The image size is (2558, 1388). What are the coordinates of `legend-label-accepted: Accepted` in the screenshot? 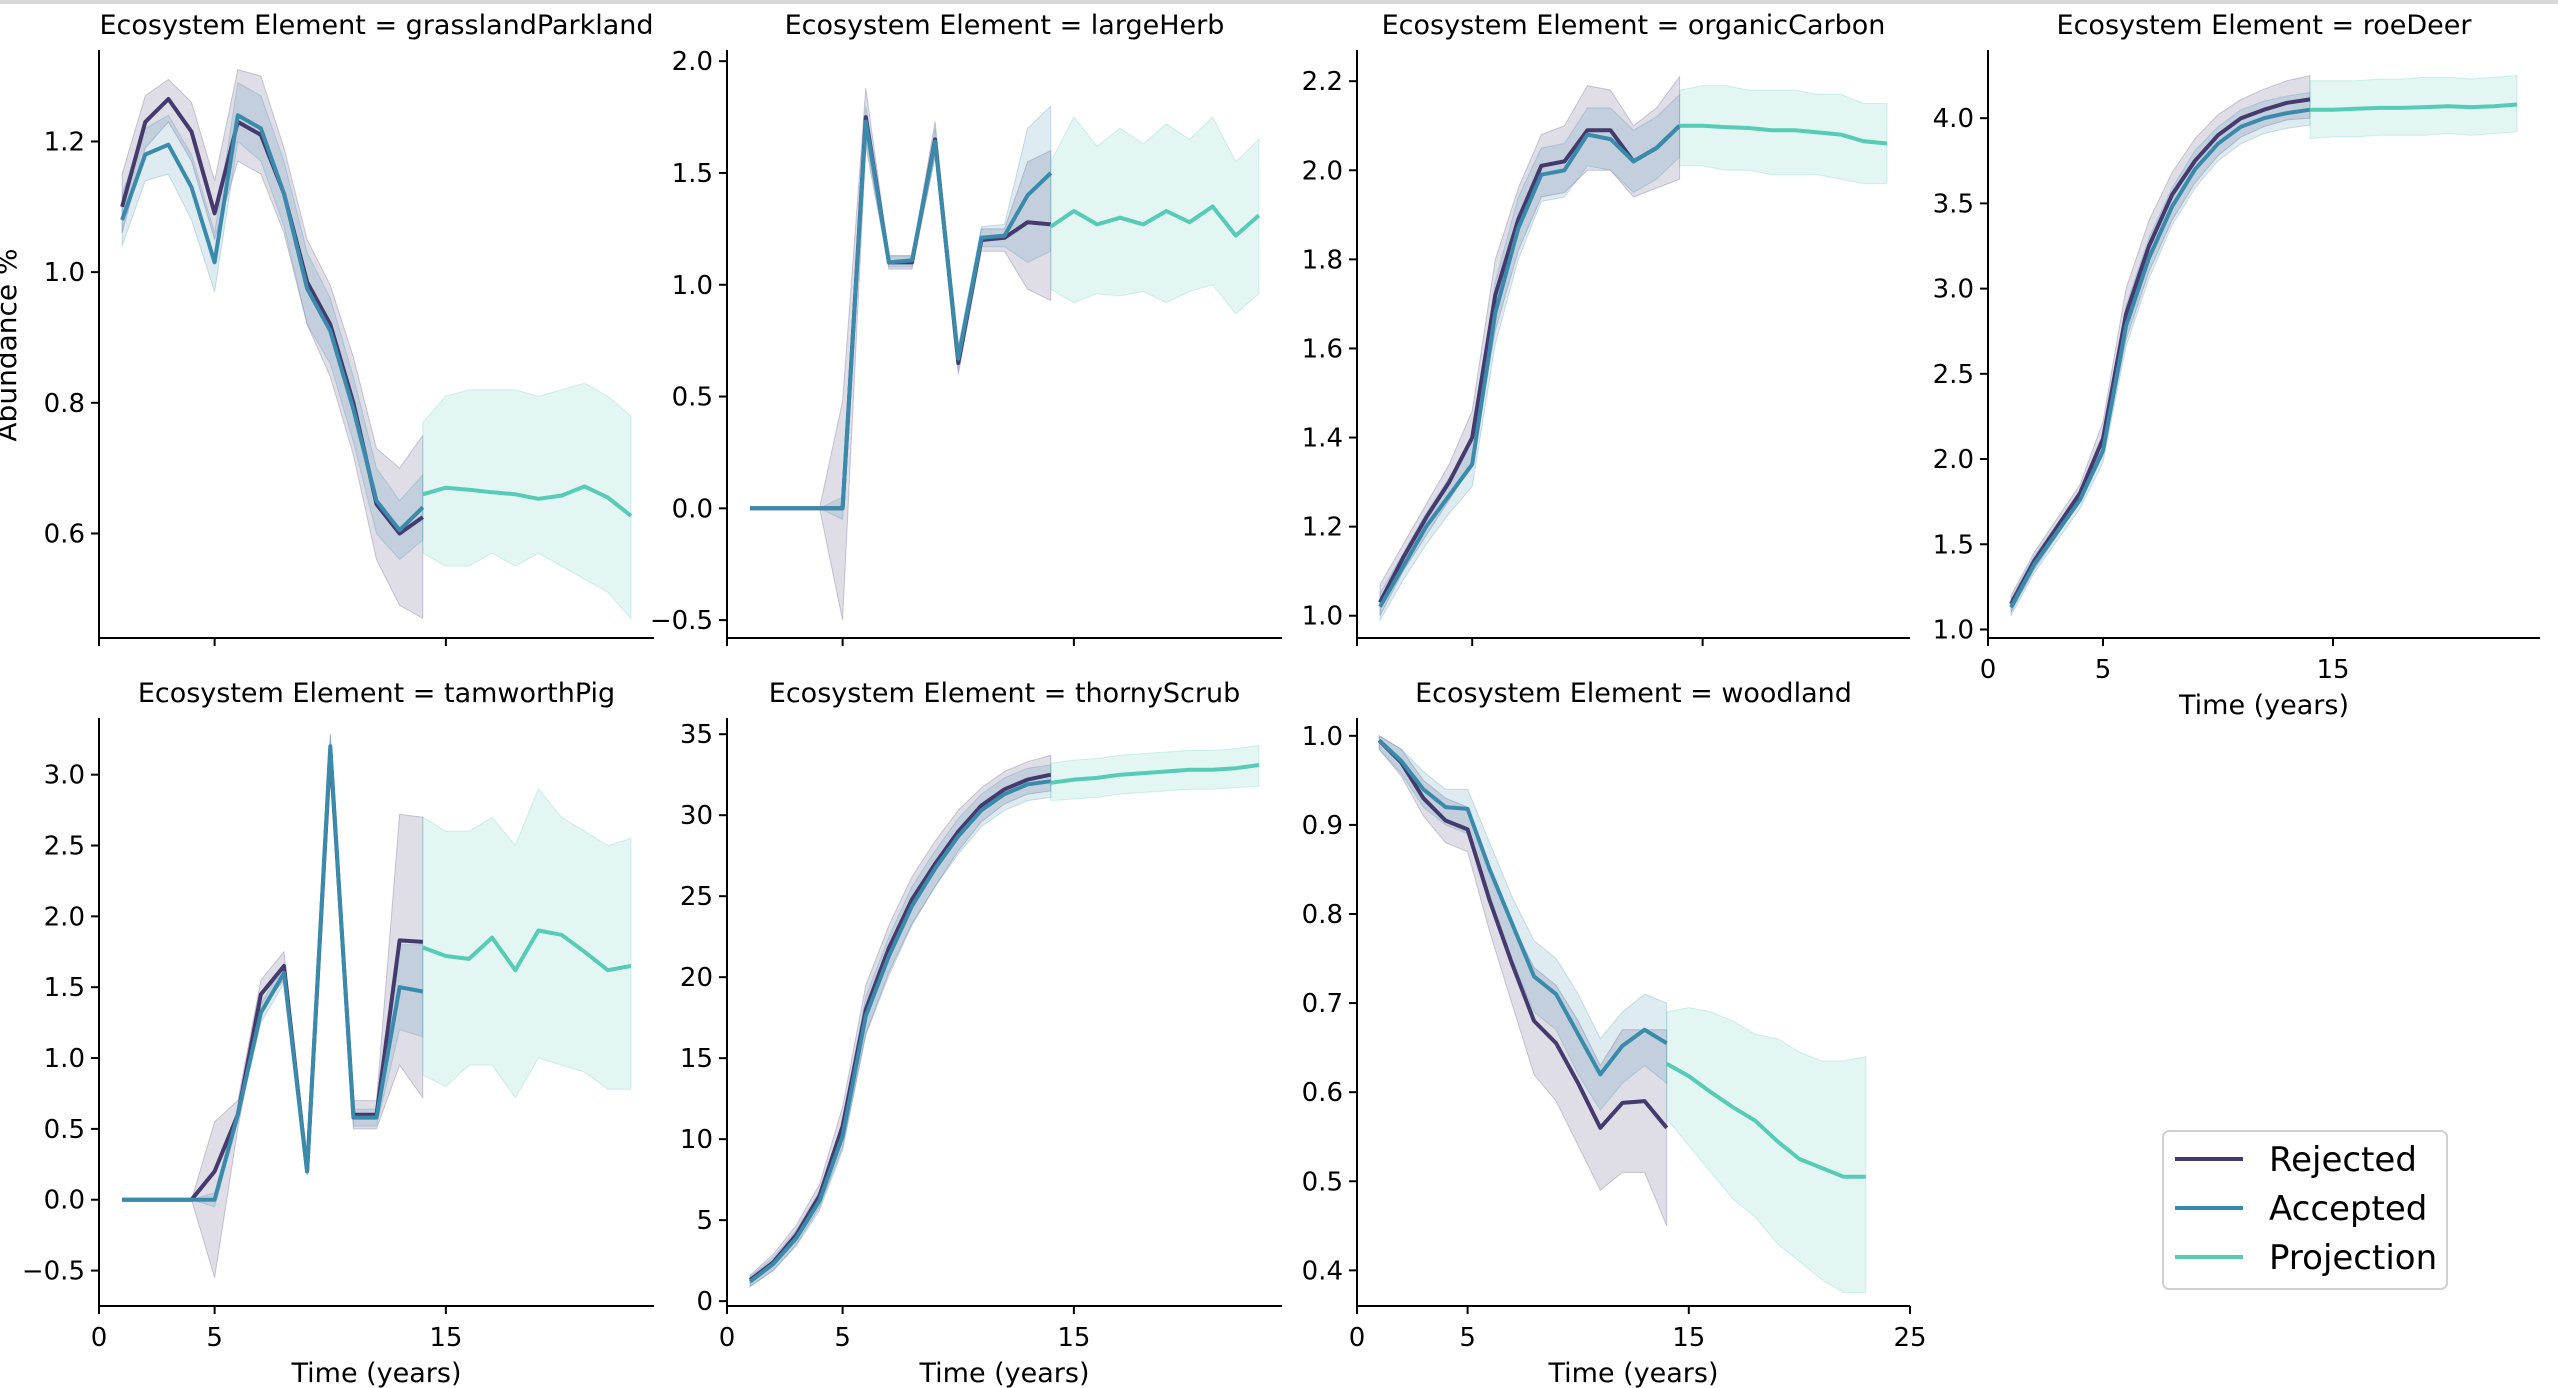 It's located at (2348, 1209).